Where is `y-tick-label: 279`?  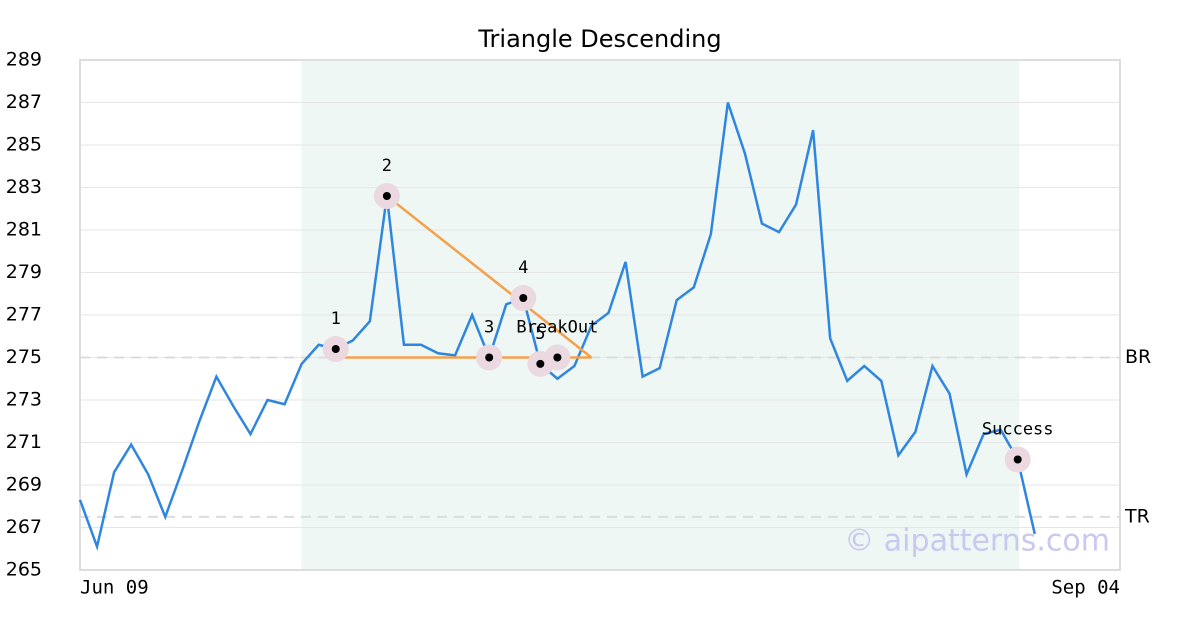 y-tick-label: 279 is located at coordinates (24, 272).